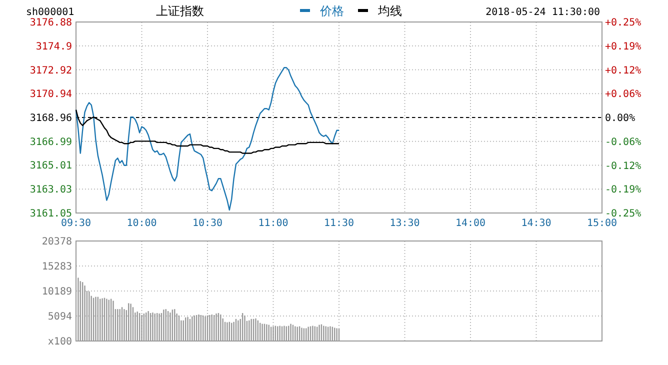 This screenshot has width=668, height=365. What do you see at coordinates (51, 94) in the screenshot?
I see `y-tick-label: 3170.94` at bounding box center [51, 94].